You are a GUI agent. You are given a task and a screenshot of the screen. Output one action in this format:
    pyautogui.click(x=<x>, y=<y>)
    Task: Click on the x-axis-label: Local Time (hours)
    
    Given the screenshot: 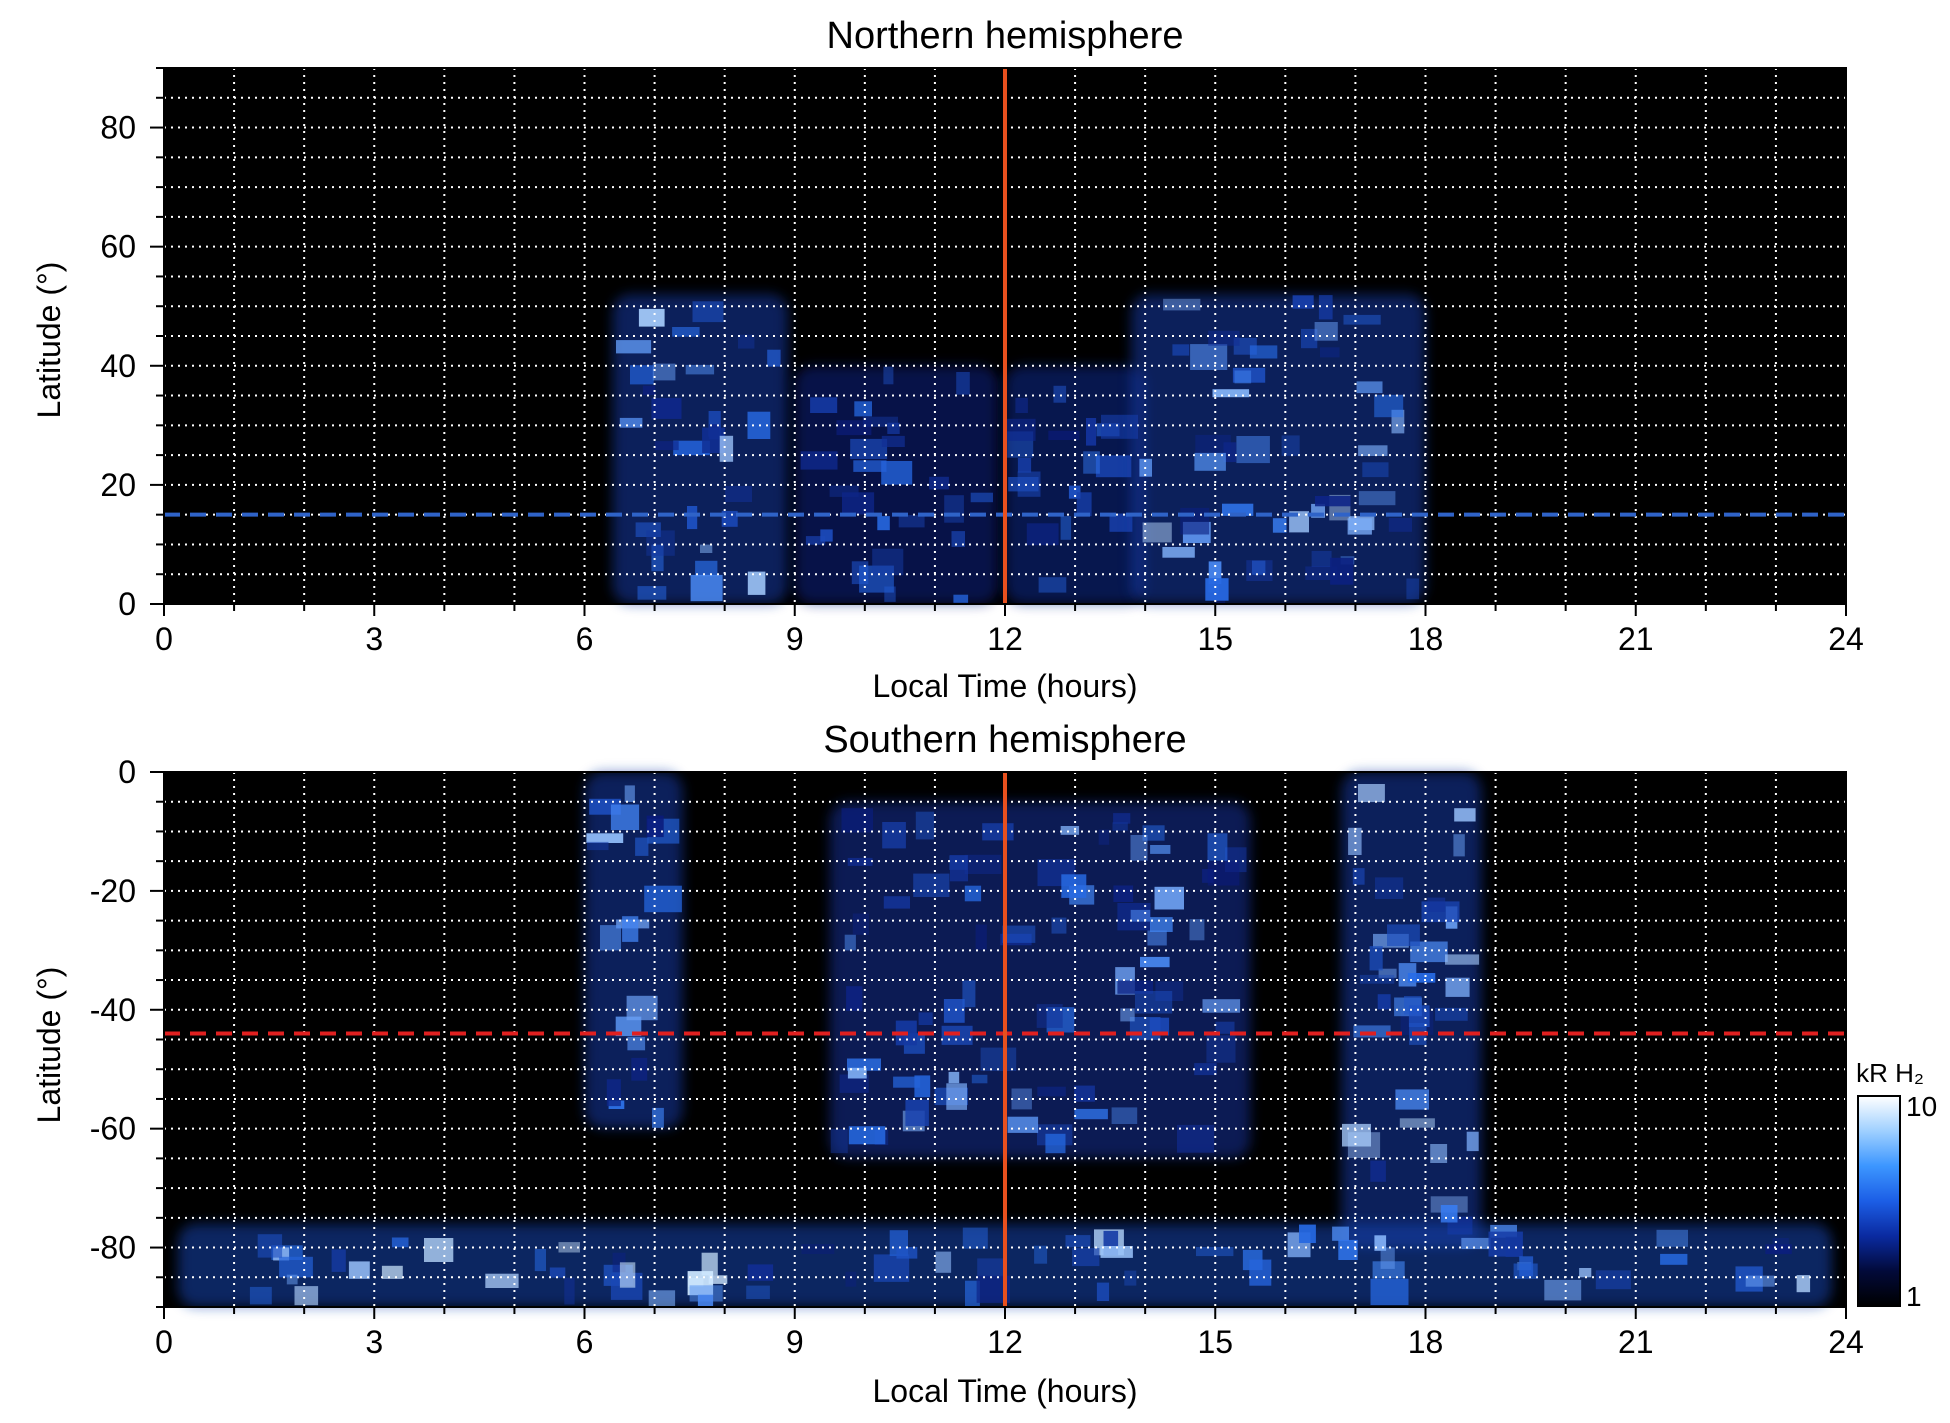 What is the action you would take?
    pyautogui.click(x=1005, y=1391)
    